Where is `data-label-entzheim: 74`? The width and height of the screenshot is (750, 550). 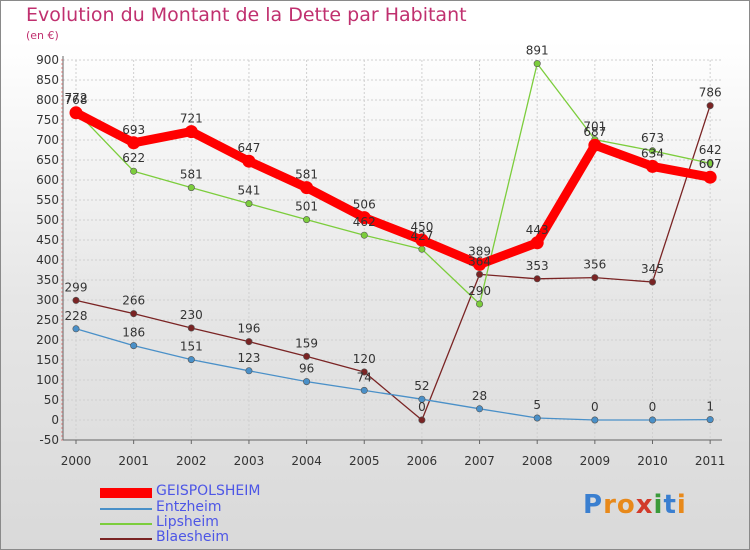 data-label-entzheim: 74 is located at coordinates (364, 377).